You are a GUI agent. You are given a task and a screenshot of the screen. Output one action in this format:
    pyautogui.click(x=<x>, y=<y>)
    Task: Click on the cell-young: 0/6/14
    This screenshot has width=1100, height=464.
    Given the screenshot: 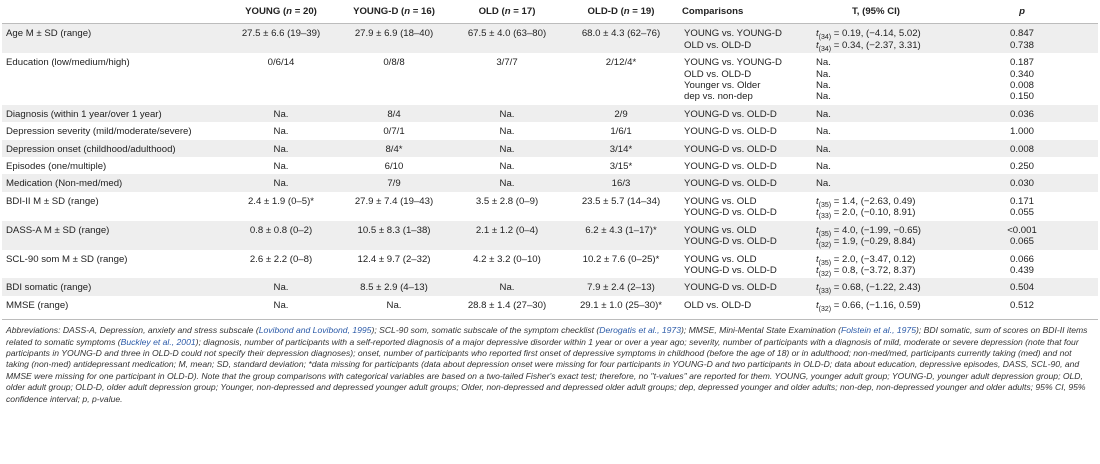 What is the action you would take?
    pyautogui.click(x=281, y=63)
    